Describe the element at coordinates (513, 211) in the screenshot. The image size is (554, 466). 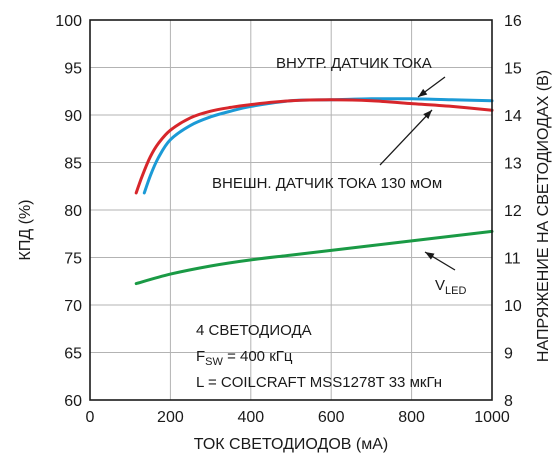
I see `y-right-tick-label: 12` at that location.